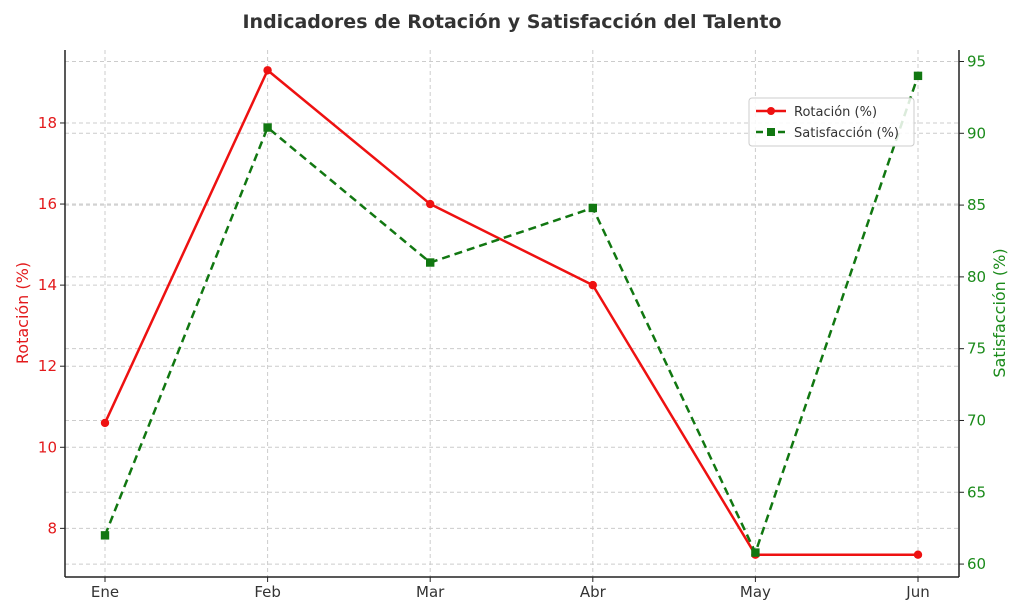  What do you see at coordinates (835, 112) in the screenshot?
I see `legend-rotacion-label: Rotación (%)` at bounding box center [835, 112].